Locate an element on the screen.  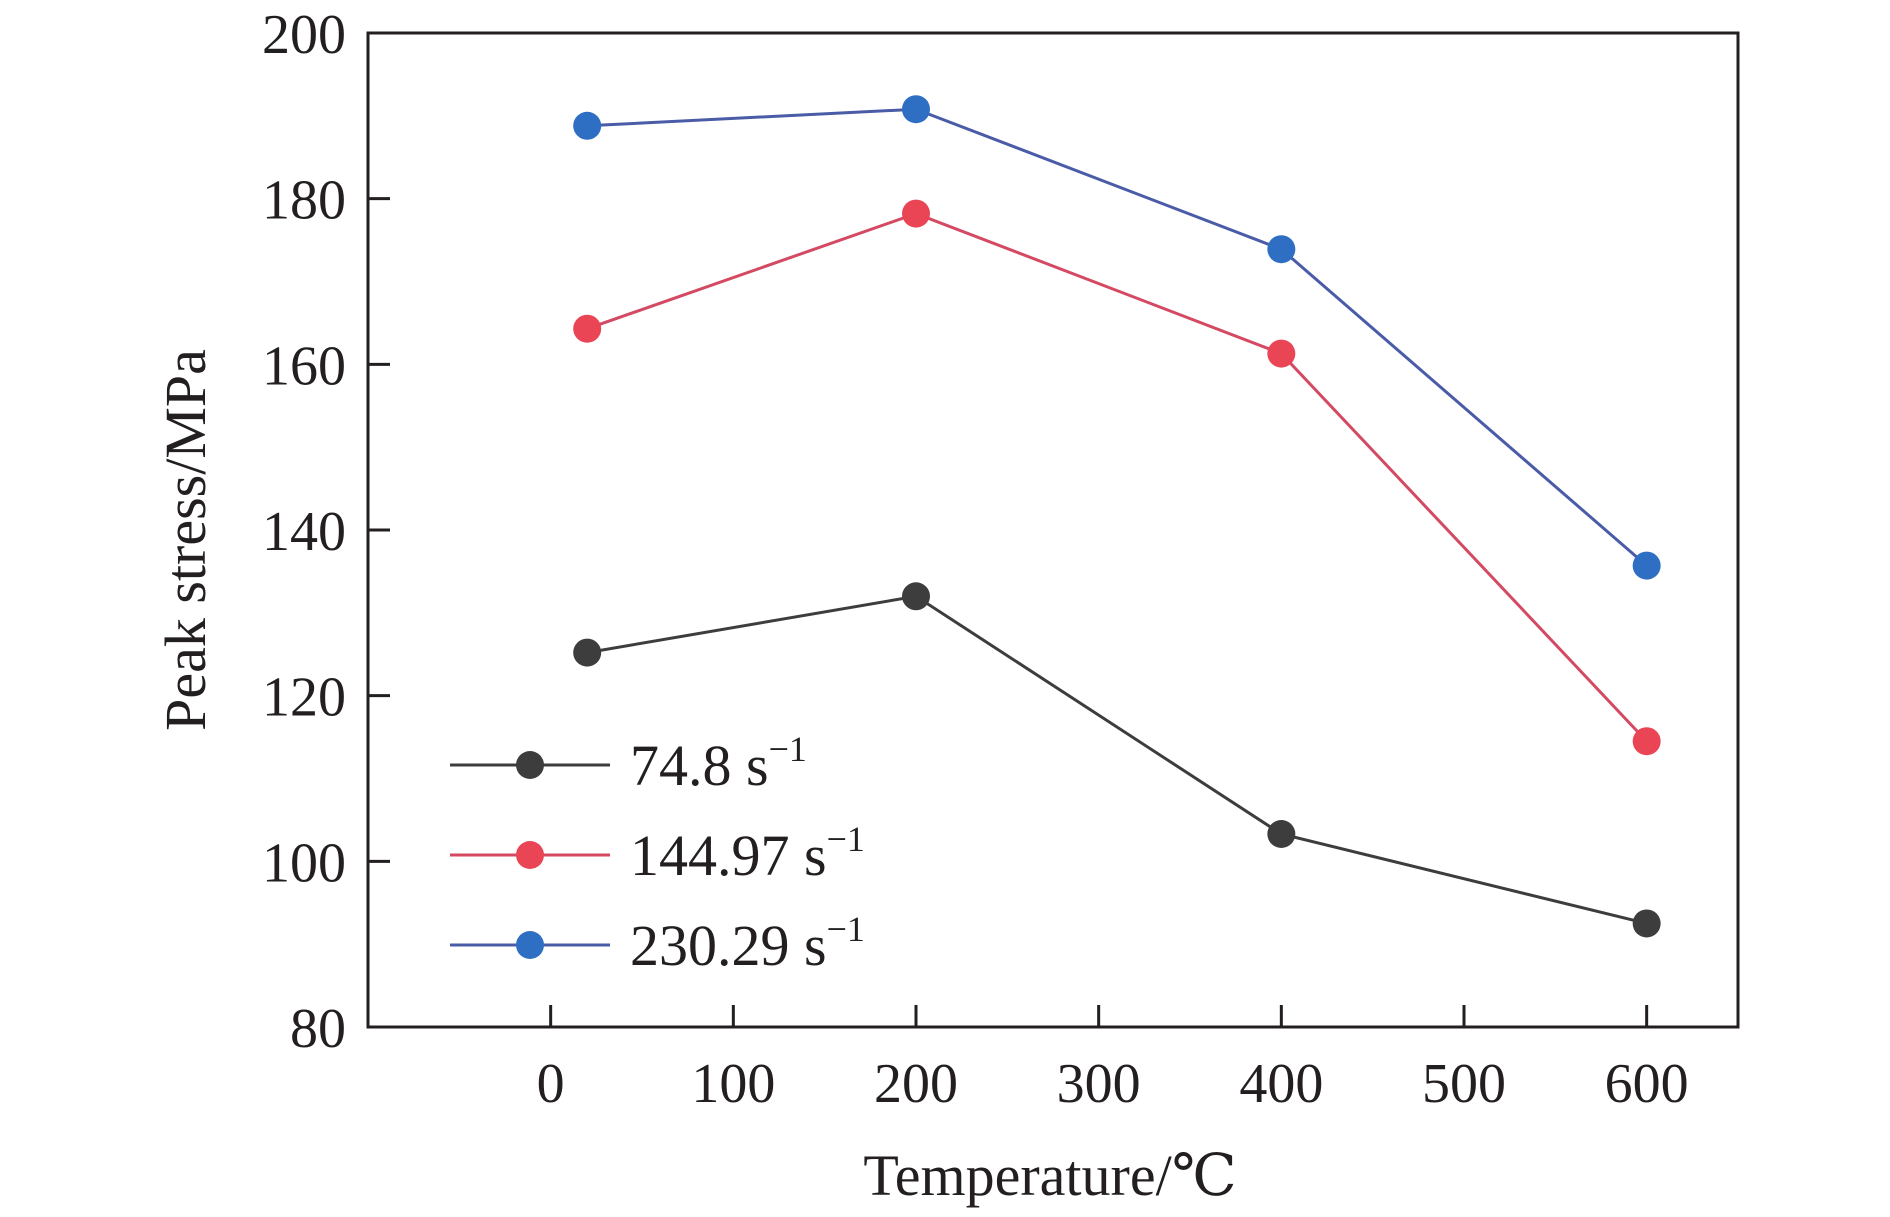
x-tick-label-100: 100 is located at coordinates (733, 1084).